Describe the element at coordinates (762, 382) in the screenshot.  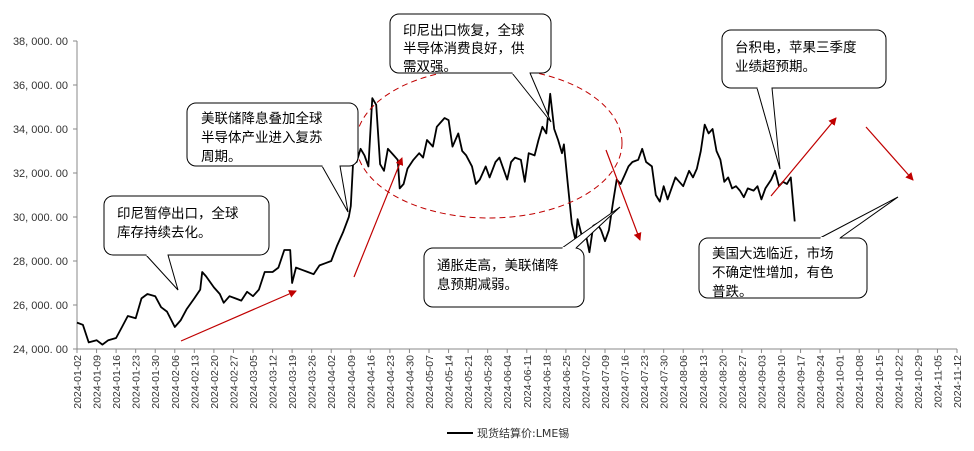
I see `x-tick-label: 2024-09-03` at that location.